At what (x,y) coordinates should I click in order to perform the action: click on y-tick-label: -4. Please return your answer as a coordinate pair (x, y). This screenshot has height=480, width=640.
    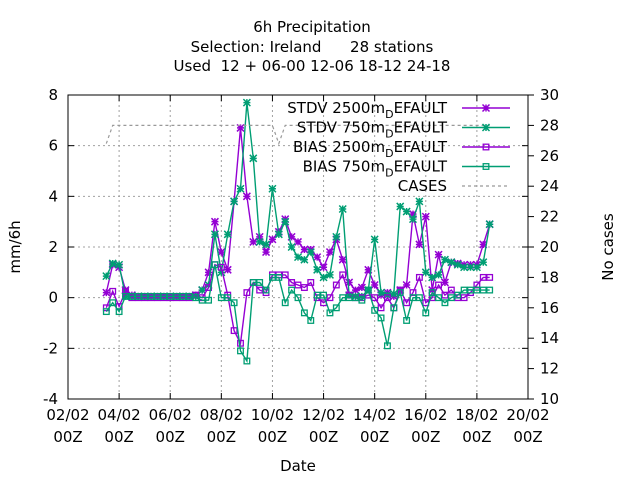
    Looking at the image, I should click on (50, 399).